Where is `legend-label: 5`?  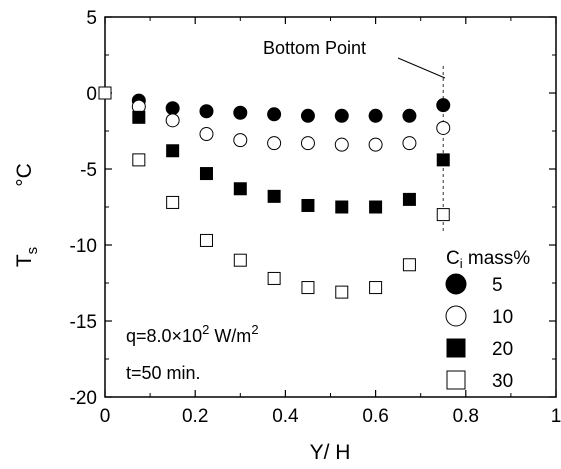
legend-label: 5 is located at coordinates (497, 285).